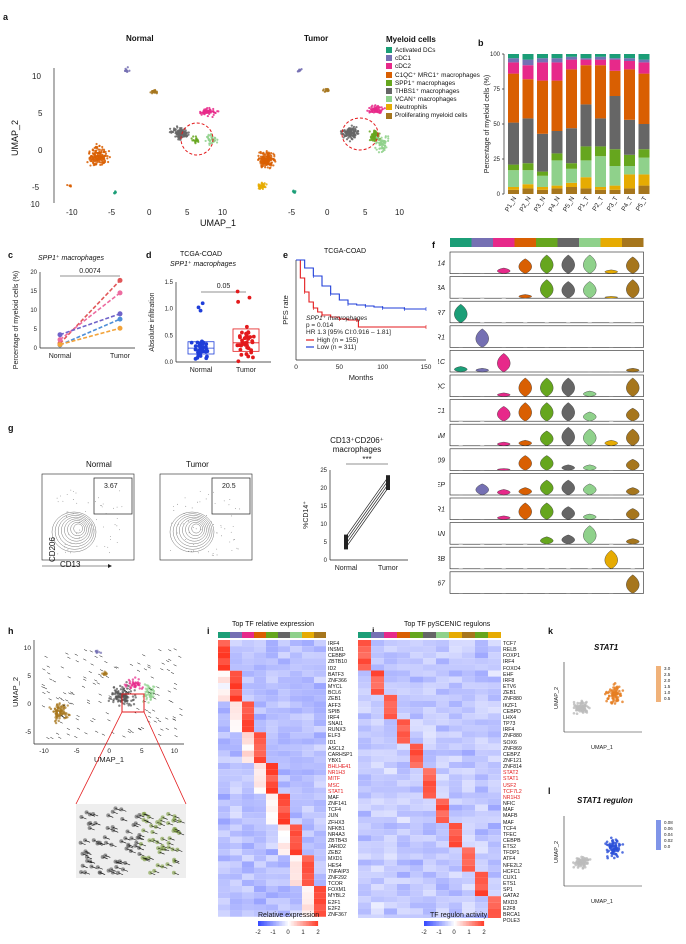  I want to click on heat-gene-label: NFE2L2, so click(513, 865).